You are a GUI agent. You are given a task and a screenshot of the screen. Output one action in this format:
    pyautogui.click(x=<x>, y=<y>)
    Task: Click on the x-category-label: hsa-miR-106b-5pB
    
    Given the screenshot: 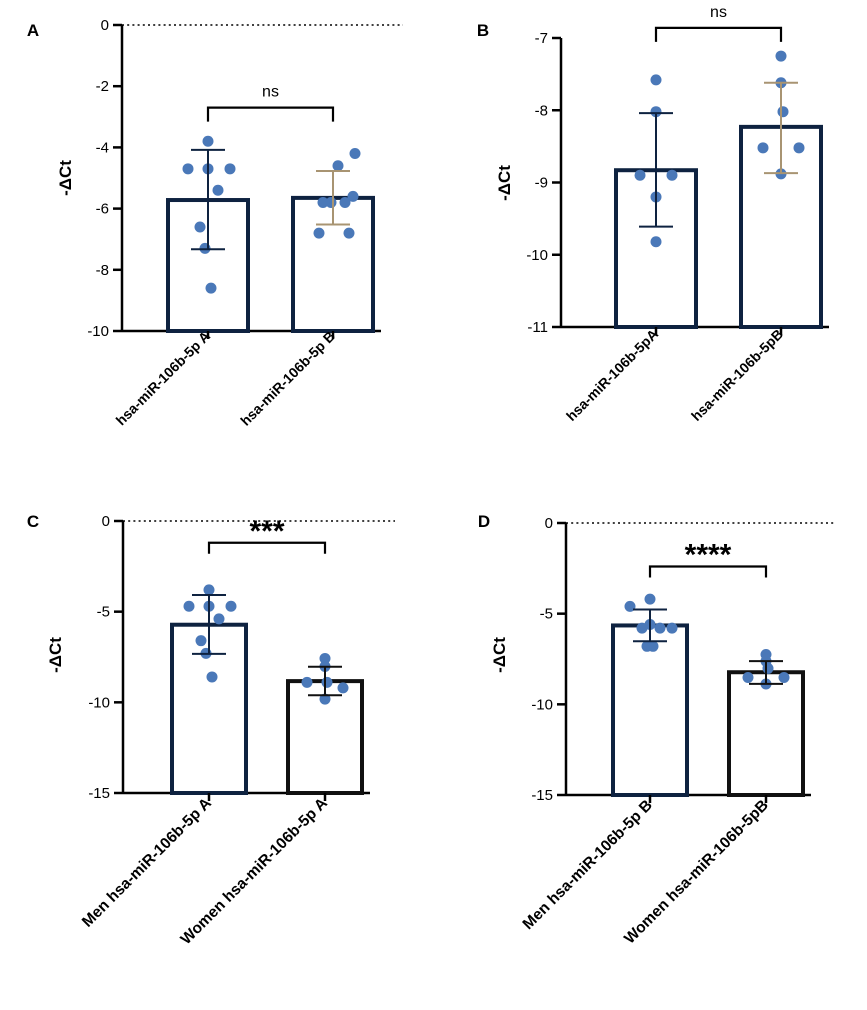 What is the action you would take?
    pyautogui.click(x=737, y=375)
    